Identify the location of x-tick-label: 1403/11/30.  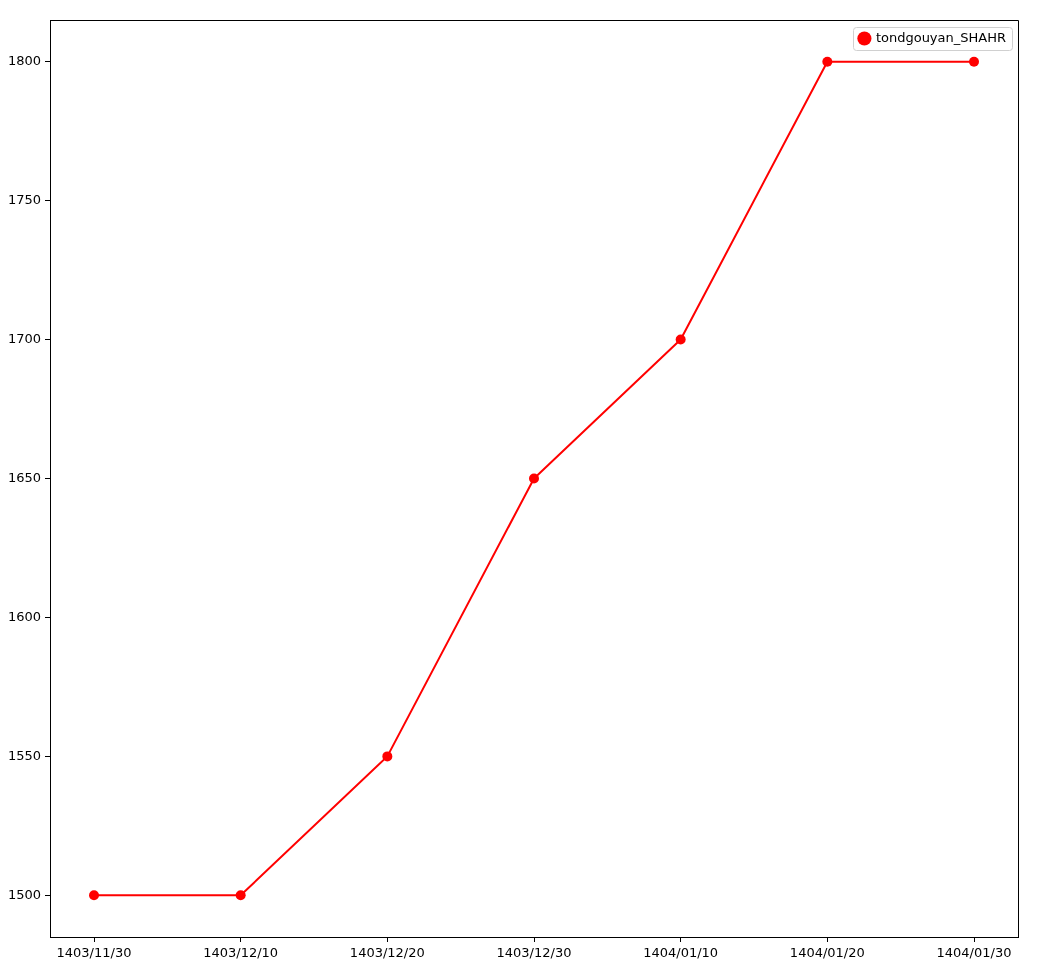
(94, 953).